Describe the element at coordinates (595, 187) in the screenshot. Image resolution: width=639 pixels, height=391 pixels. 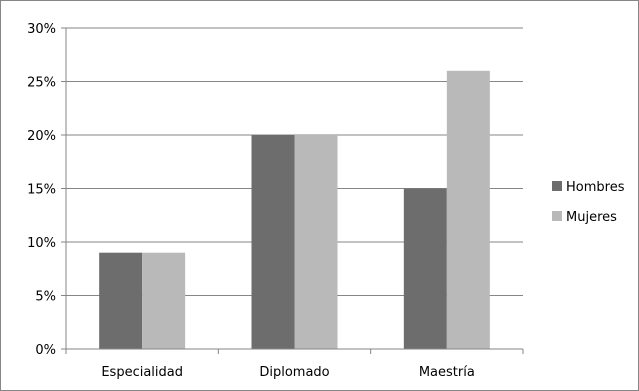
I see `legend-label-hombres: Hombres` at that location.